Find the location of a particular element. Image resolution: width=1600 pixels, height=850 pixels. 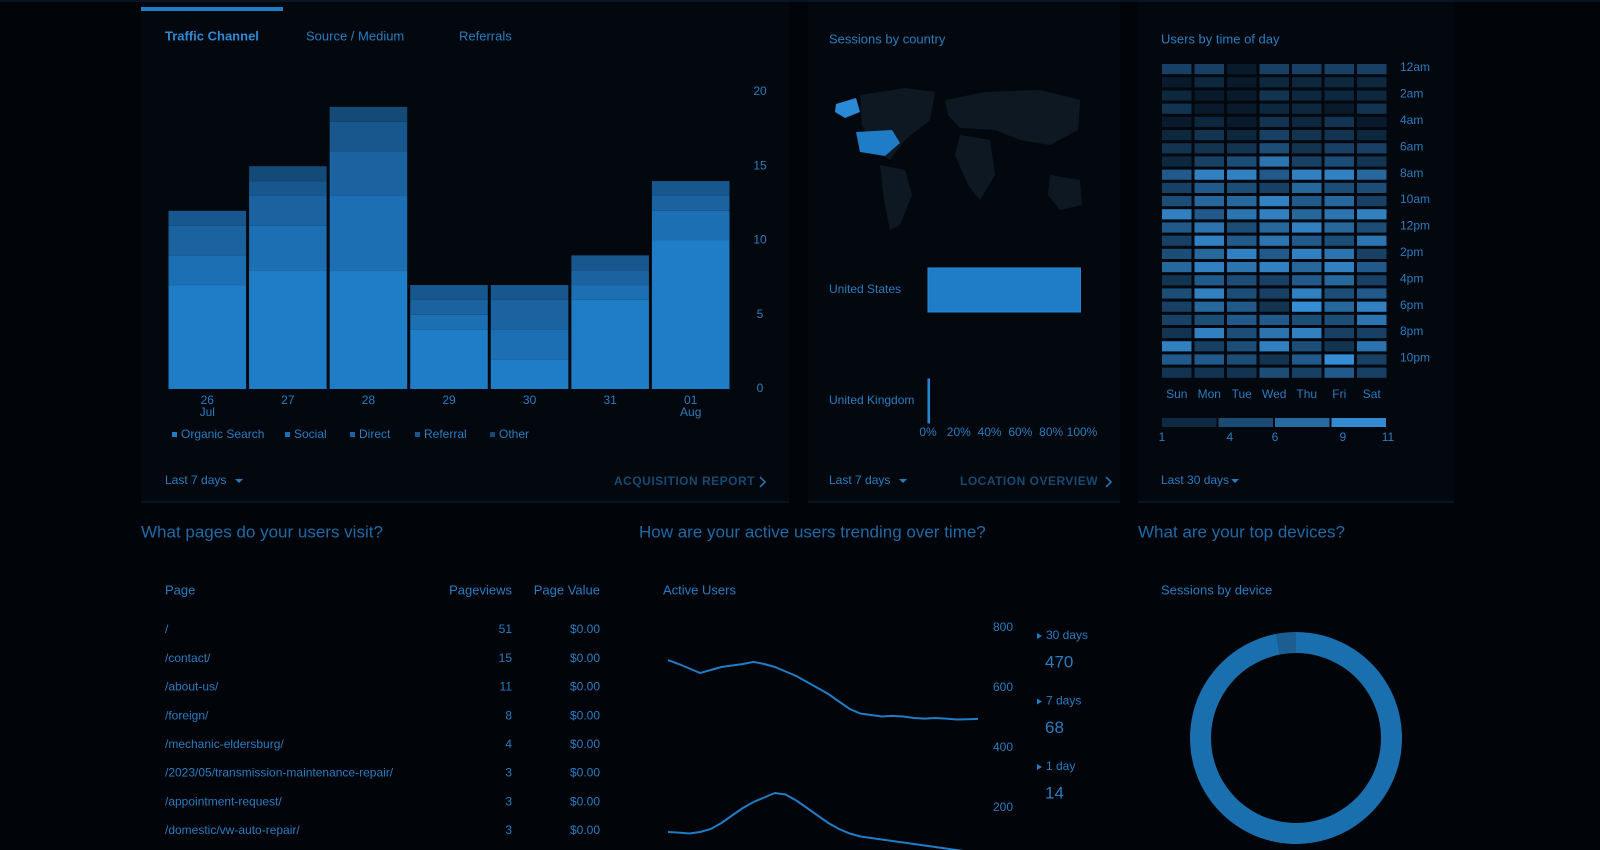

tab: Referrals is located at coordinates (485, 35).